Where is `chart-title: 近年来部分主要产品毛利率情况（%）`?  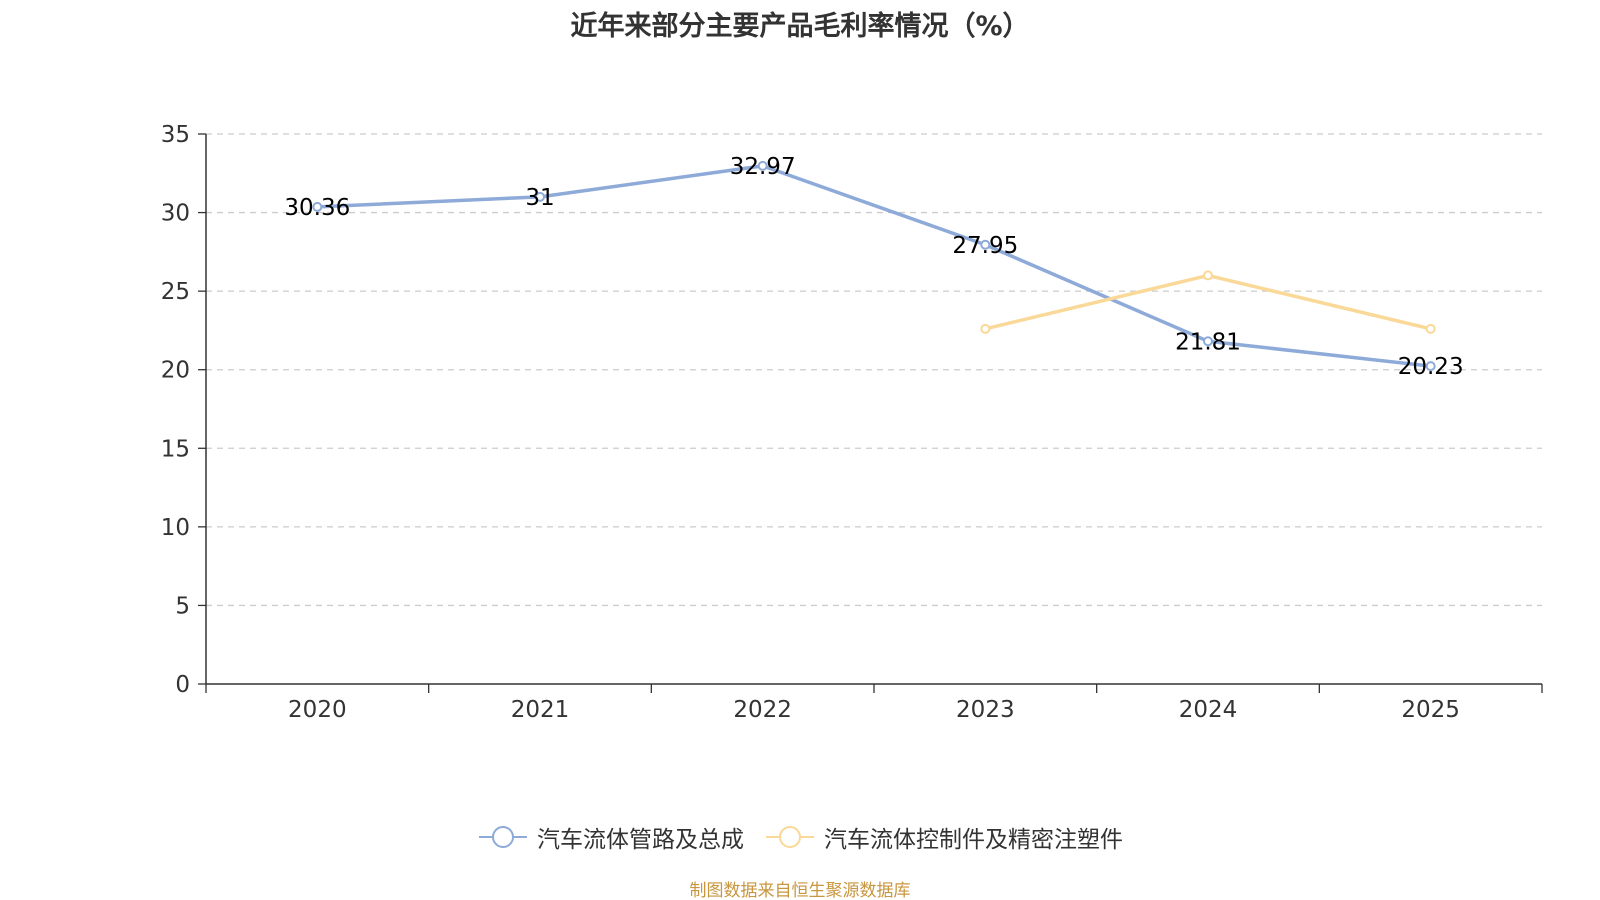 chart-title: 近年来部分主要产品毛利率情况（%） is located at coordinates (800, 26).